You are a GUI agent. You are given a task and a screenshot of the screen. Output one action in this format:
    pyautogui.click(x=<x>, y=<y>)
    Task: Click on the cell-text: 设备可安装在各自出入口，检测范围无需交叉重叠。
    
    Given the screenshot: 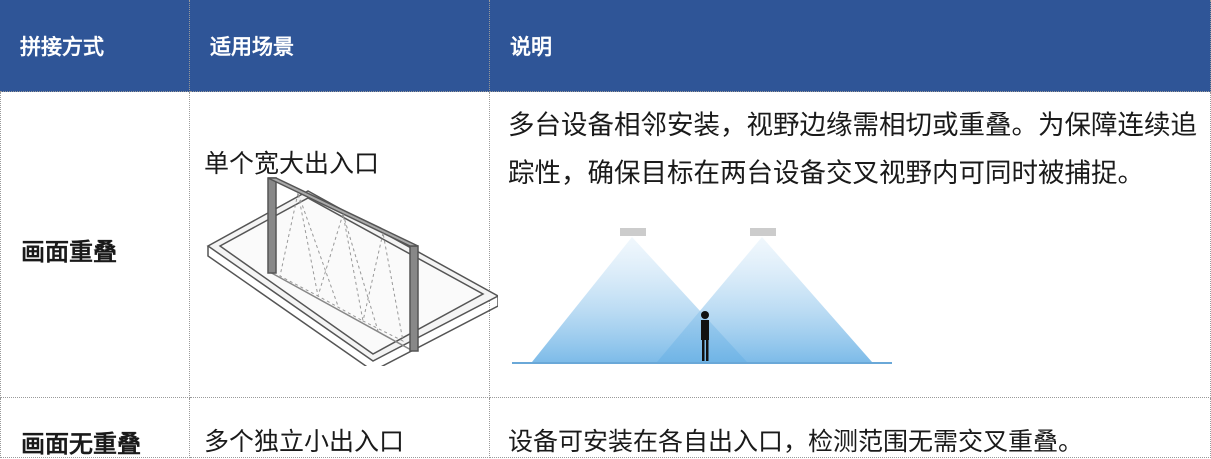 What is the action you would take?
    pyautogui.click(x=796, y=441)
    